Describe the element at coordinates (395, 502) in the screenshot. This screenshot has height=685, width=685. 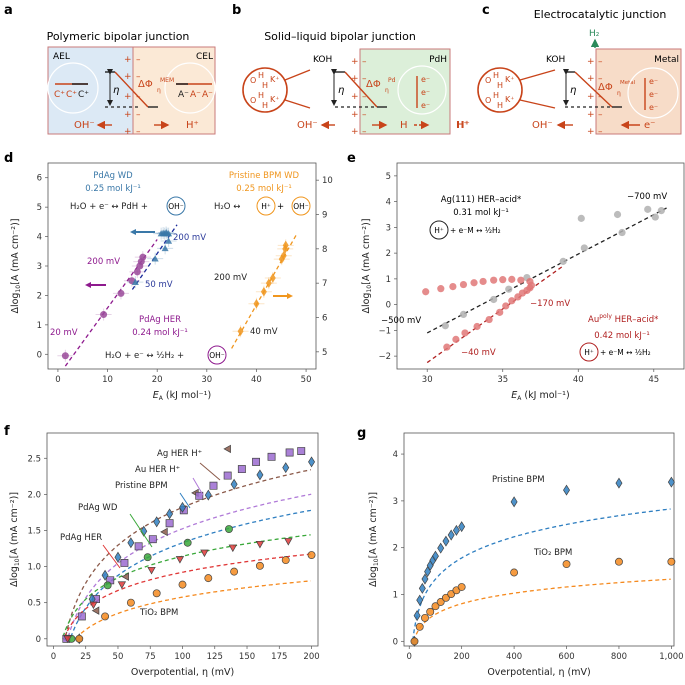
I see `y-tick-label: 3` at that location.